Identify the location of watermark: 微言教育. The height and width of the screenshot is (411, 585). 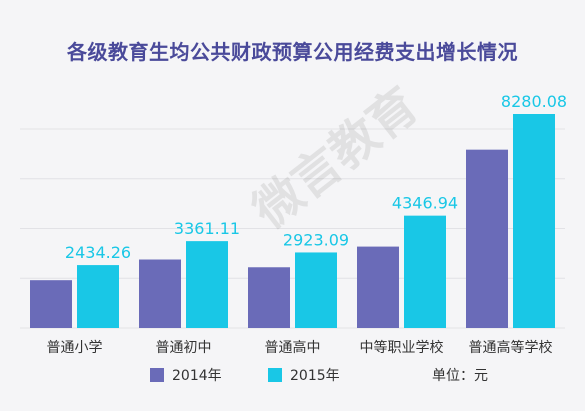
(335, 158).